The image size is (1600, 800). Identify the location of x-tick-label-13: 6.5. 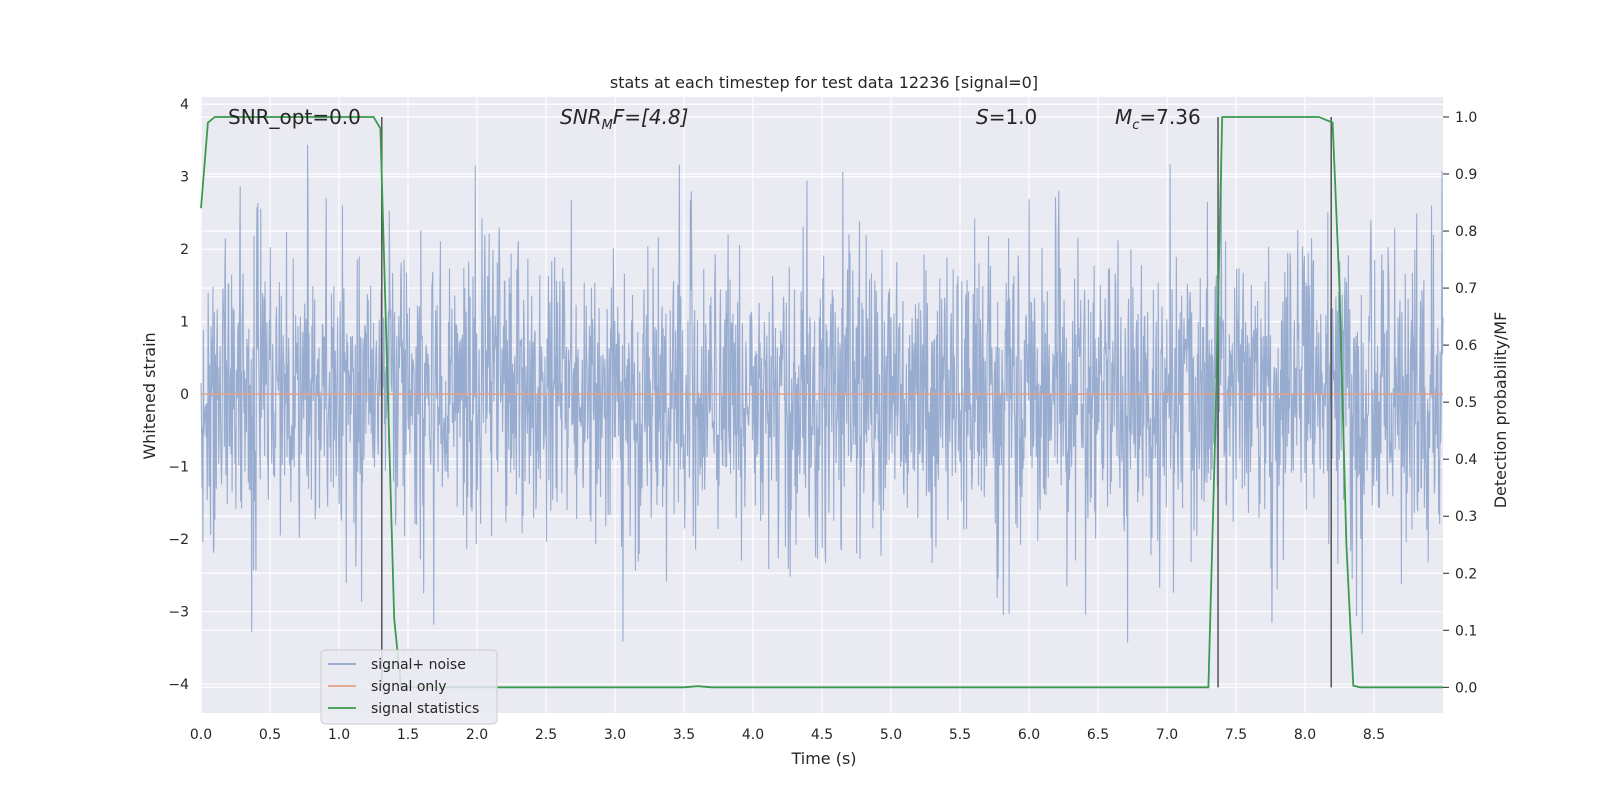
(1098, 735).